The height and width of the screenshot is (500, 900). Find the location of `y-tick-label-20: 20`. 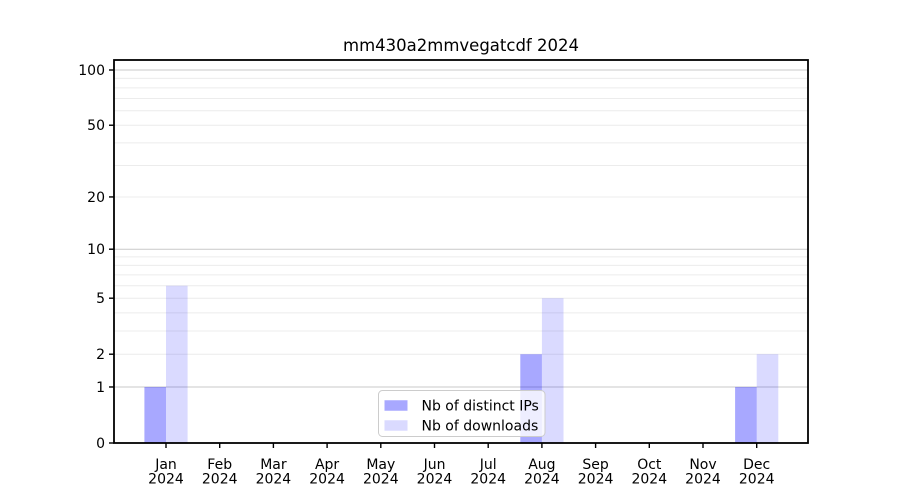

y-tick-label-20: 20 is located at coordinates (96, 198).